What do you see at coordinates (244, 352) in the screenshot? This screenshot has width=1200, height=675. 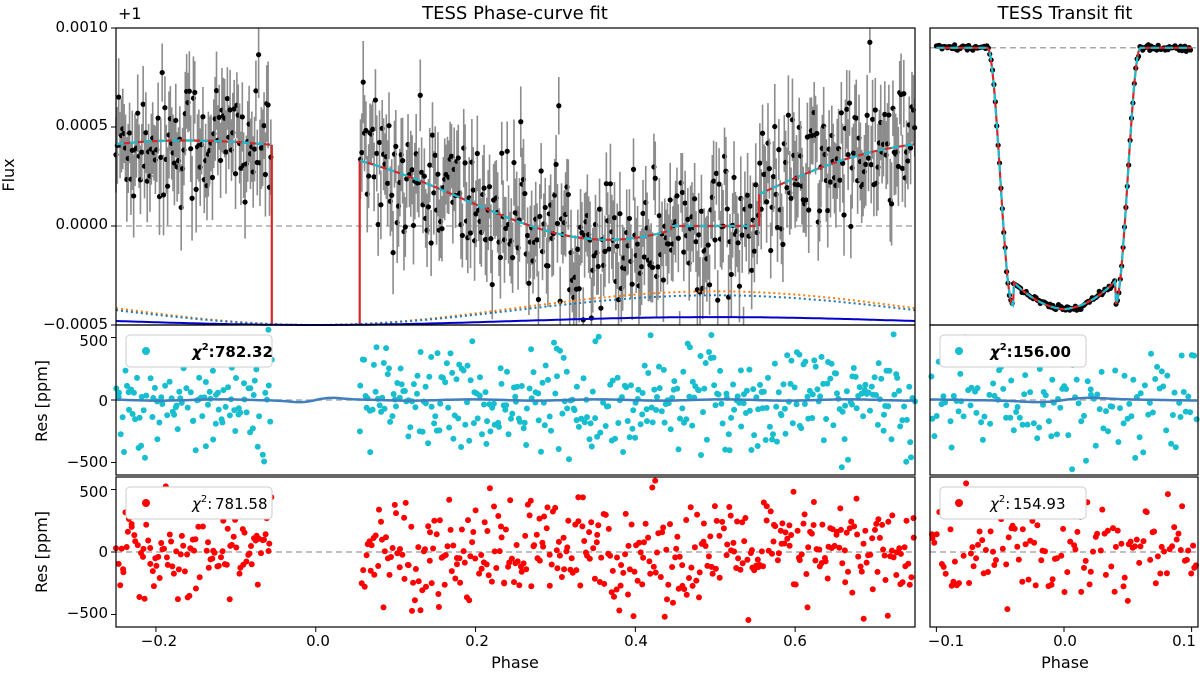 I see `legend-res1-value: 782.32` at bounding box center [244, 352].